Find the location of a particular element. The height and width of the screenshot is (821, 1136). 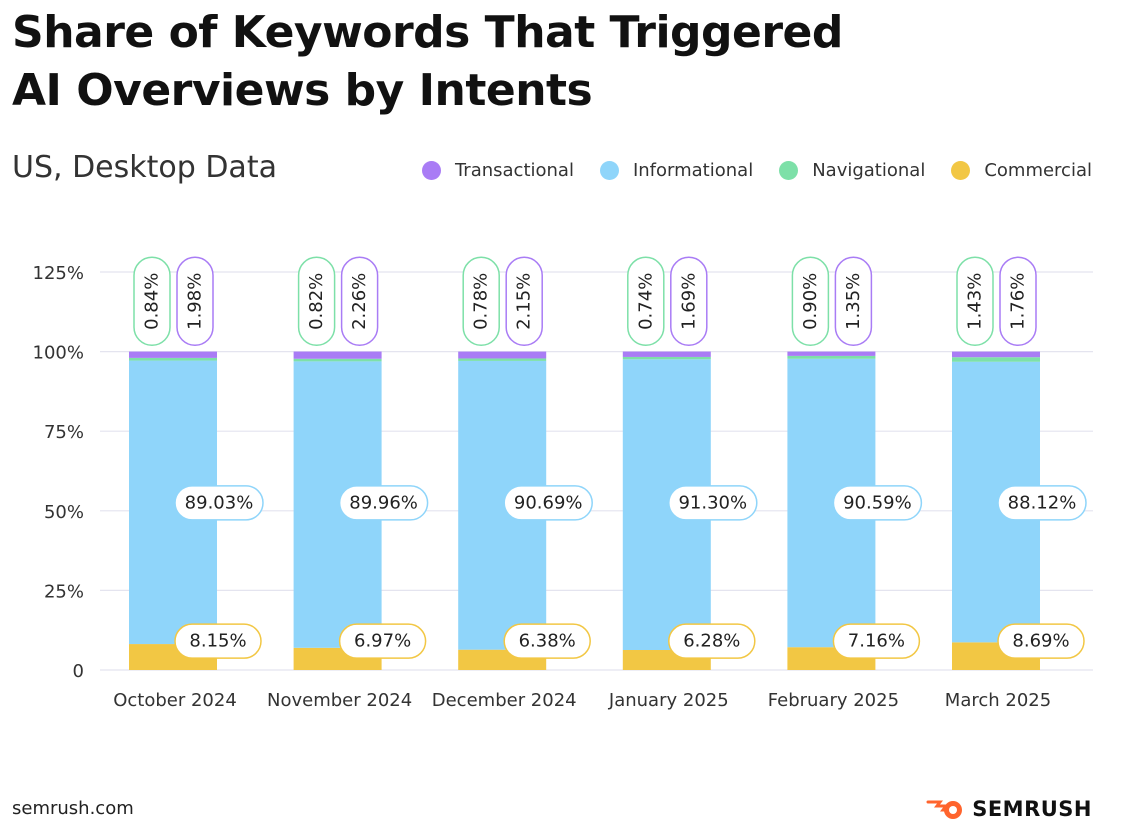

data-label-commercial: 6.38% is located at coordinates (547, 641).